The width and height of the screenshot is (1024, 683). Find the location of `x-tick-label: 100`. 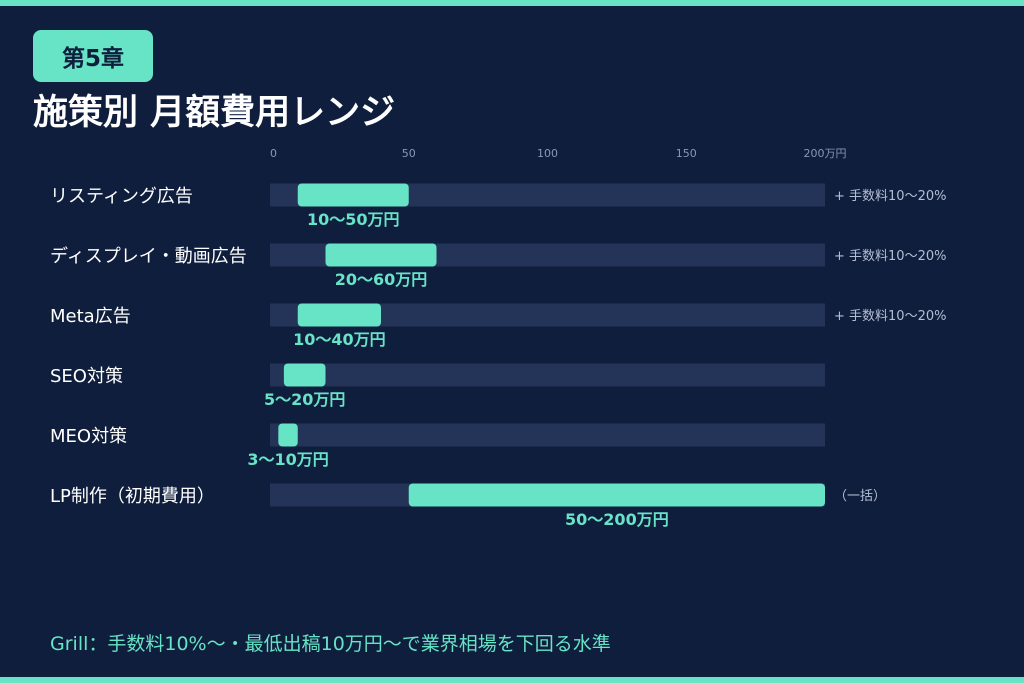

x-tick-label: 100 is located at coordinates (547, 153).